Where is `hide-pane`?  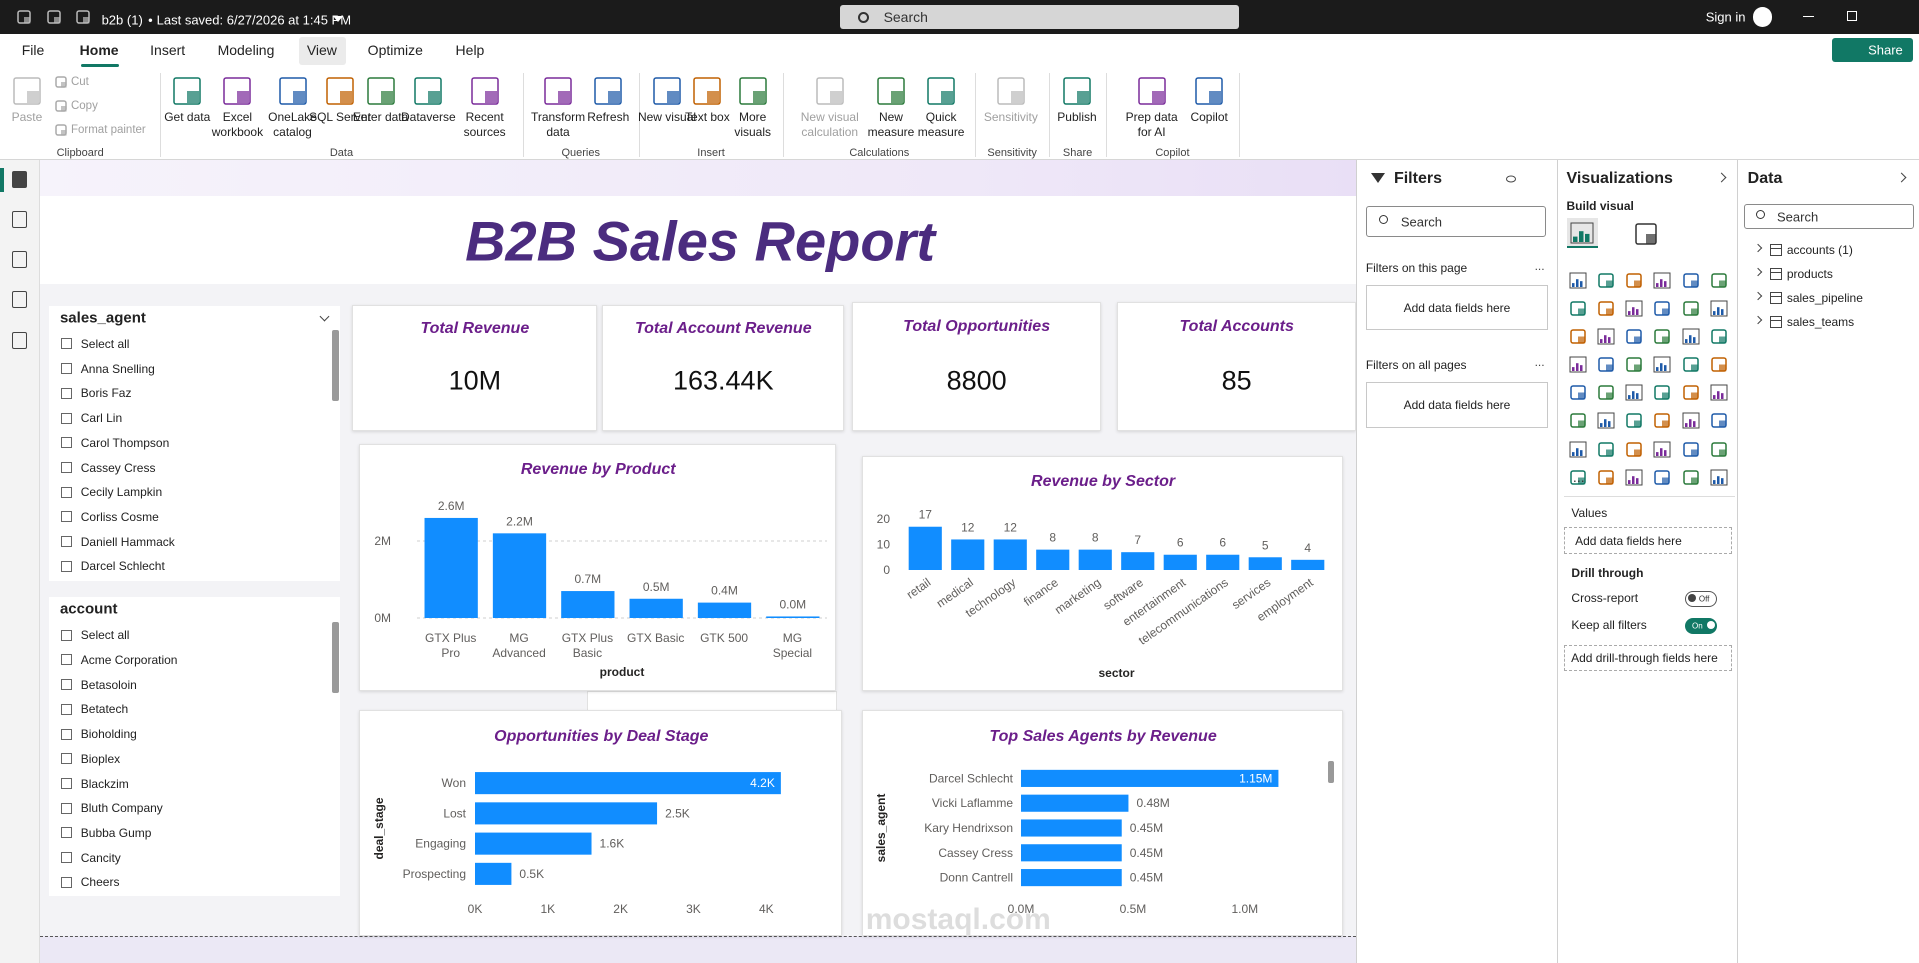
hide-pane is located at coordinates (1511, 179).